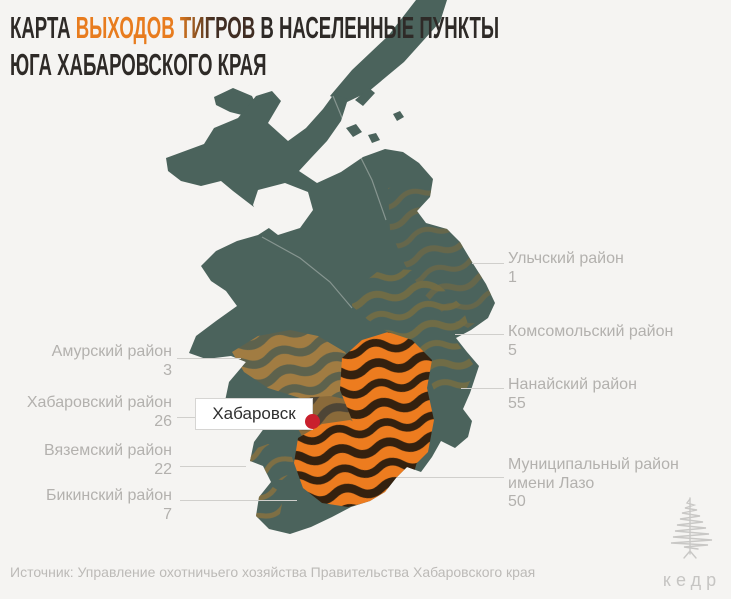 This screenshot has width=731, height=599. I want to click on district-label-amursky: Амурский район 3, so click(87, 361).